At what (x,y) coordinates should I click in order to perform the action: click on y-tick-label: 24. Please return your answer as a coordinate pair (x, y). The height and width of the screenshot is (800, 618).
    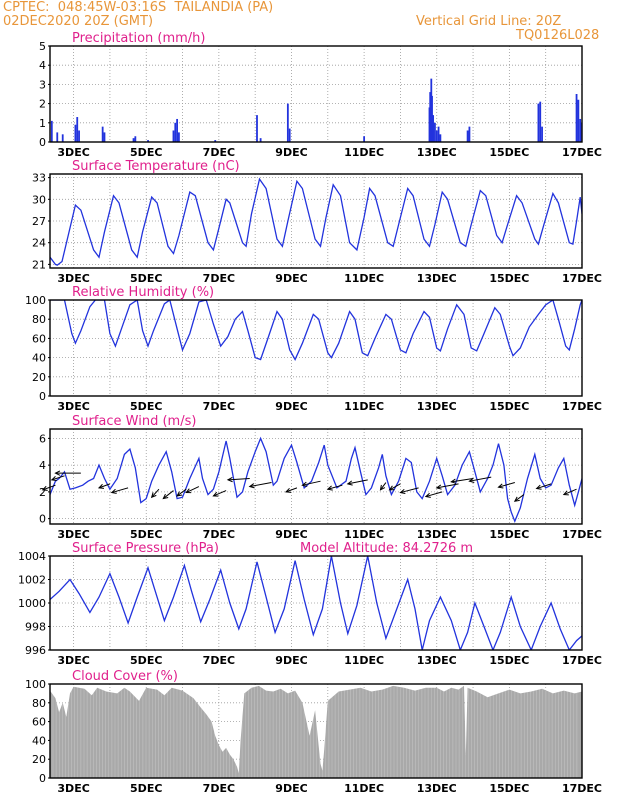
    Looking at the image, I should click on (39, 243).